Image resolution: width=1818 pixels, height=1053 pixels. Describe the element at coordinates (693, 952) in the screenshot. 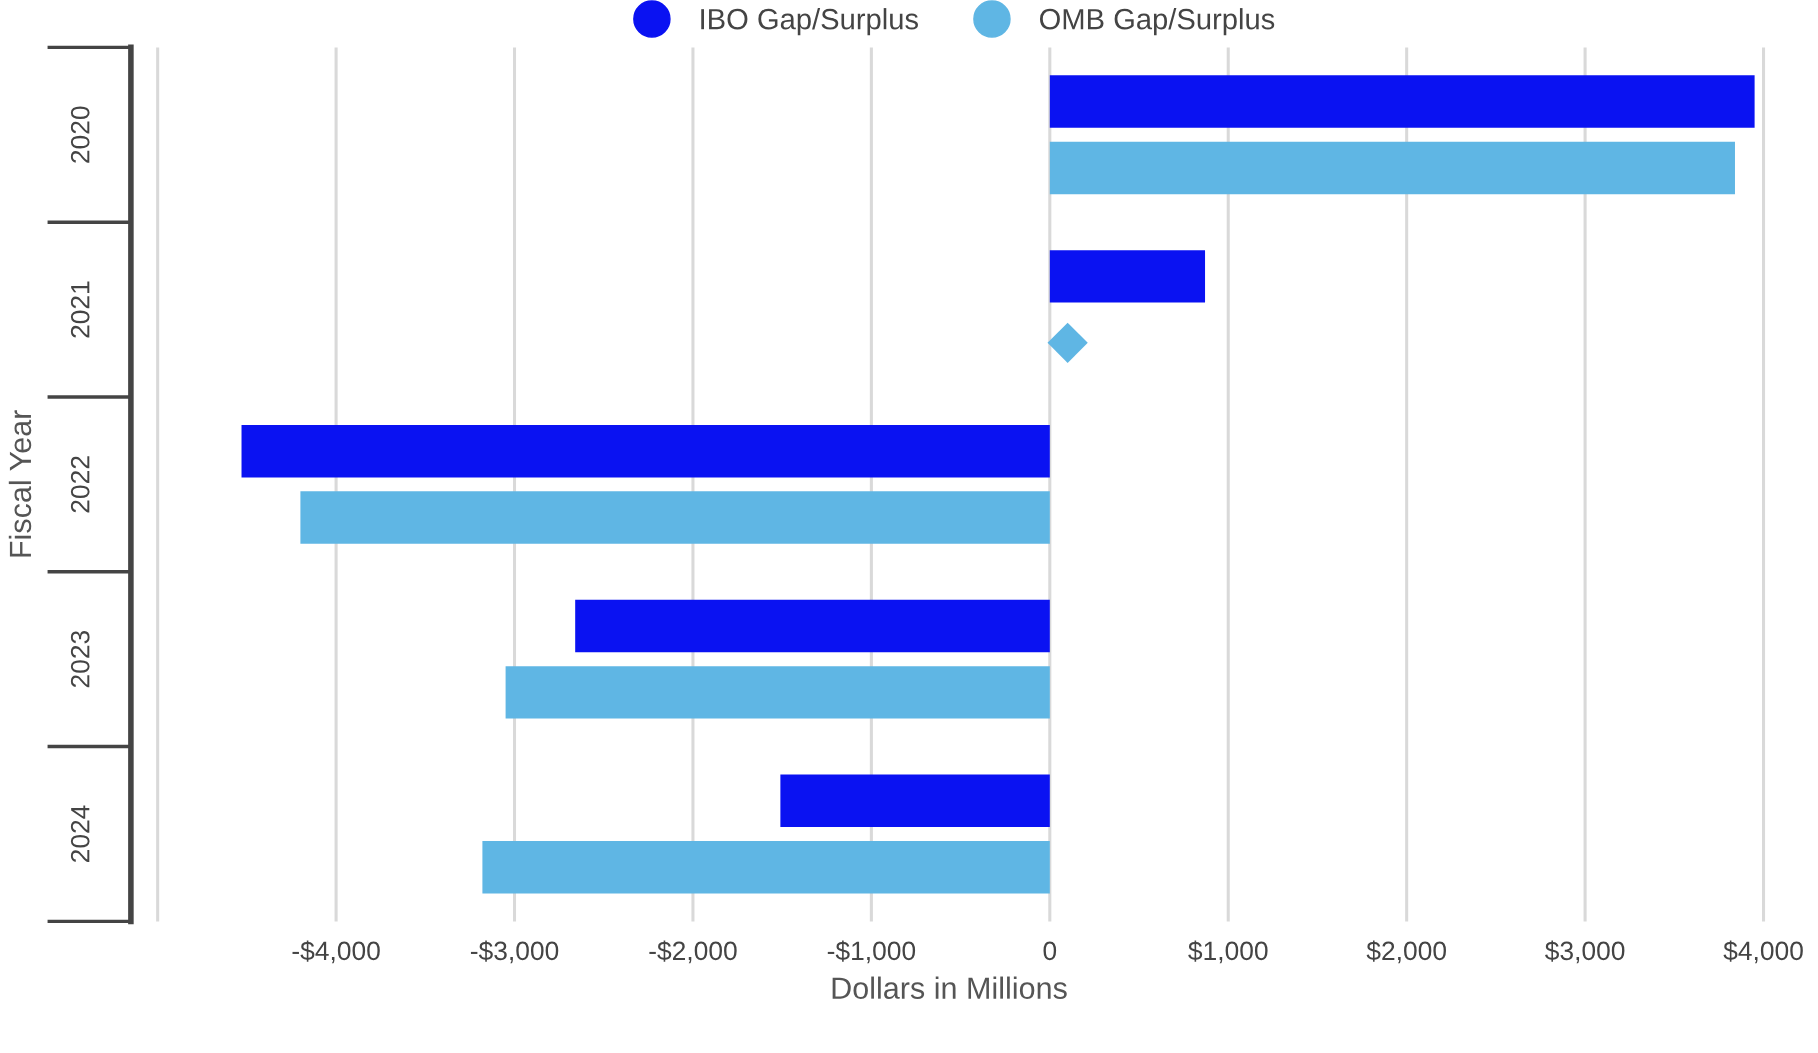

I see `x-tick-label: -$2,000` at that location.